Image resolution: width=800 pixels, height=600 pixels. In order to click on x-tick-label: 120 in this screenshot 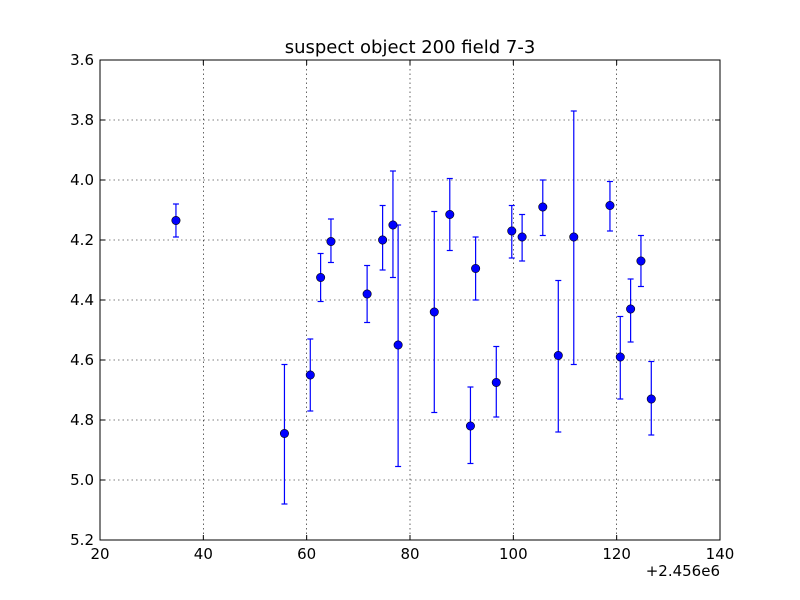, I will do `click(616, 554)`.